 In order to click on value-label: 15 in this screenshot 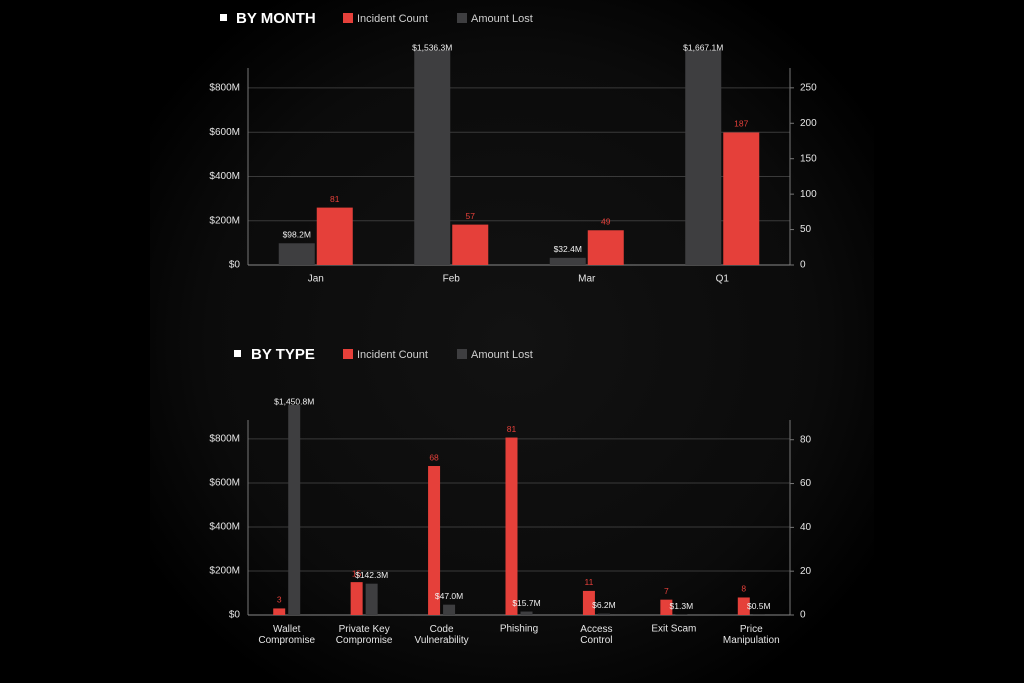, I will do `click(357, 573)`.